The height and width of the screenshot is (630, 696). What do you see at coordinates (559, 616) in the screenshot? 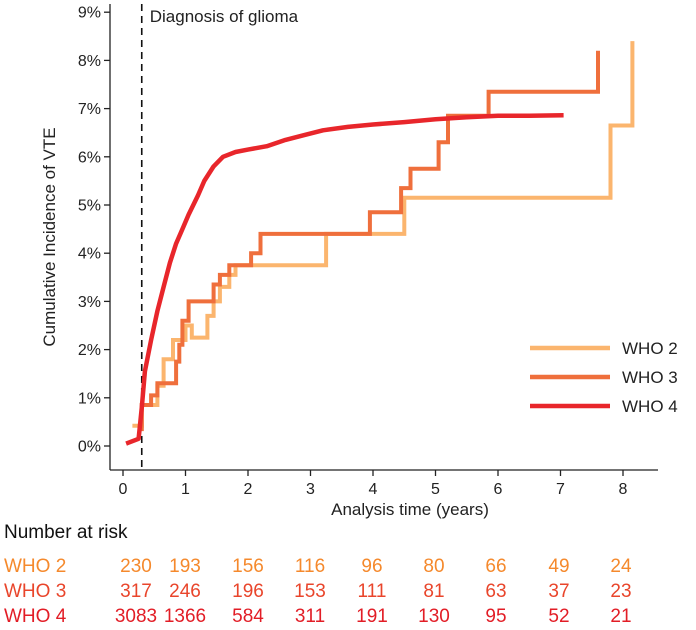
I see `risk-value: 52` at bounding box center [559, 616].